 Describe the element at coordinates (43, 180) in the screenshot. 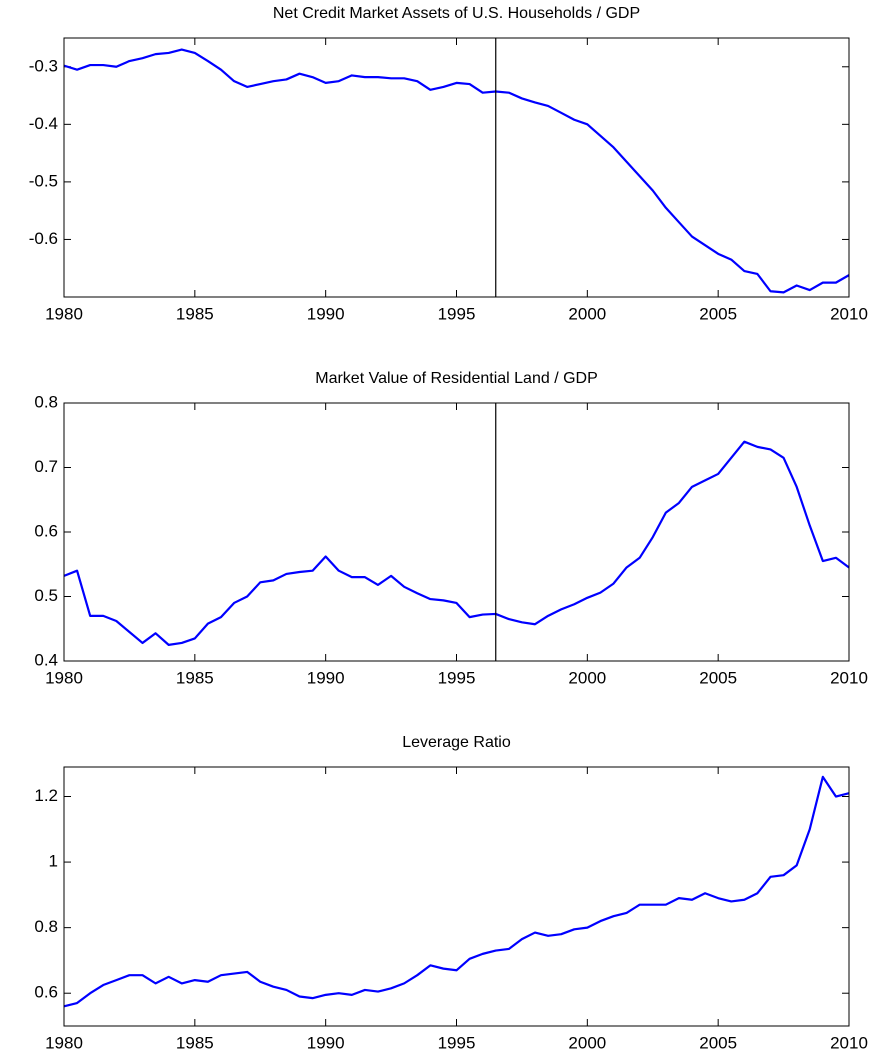

I see `y-tick-label: -0.5` at that location.